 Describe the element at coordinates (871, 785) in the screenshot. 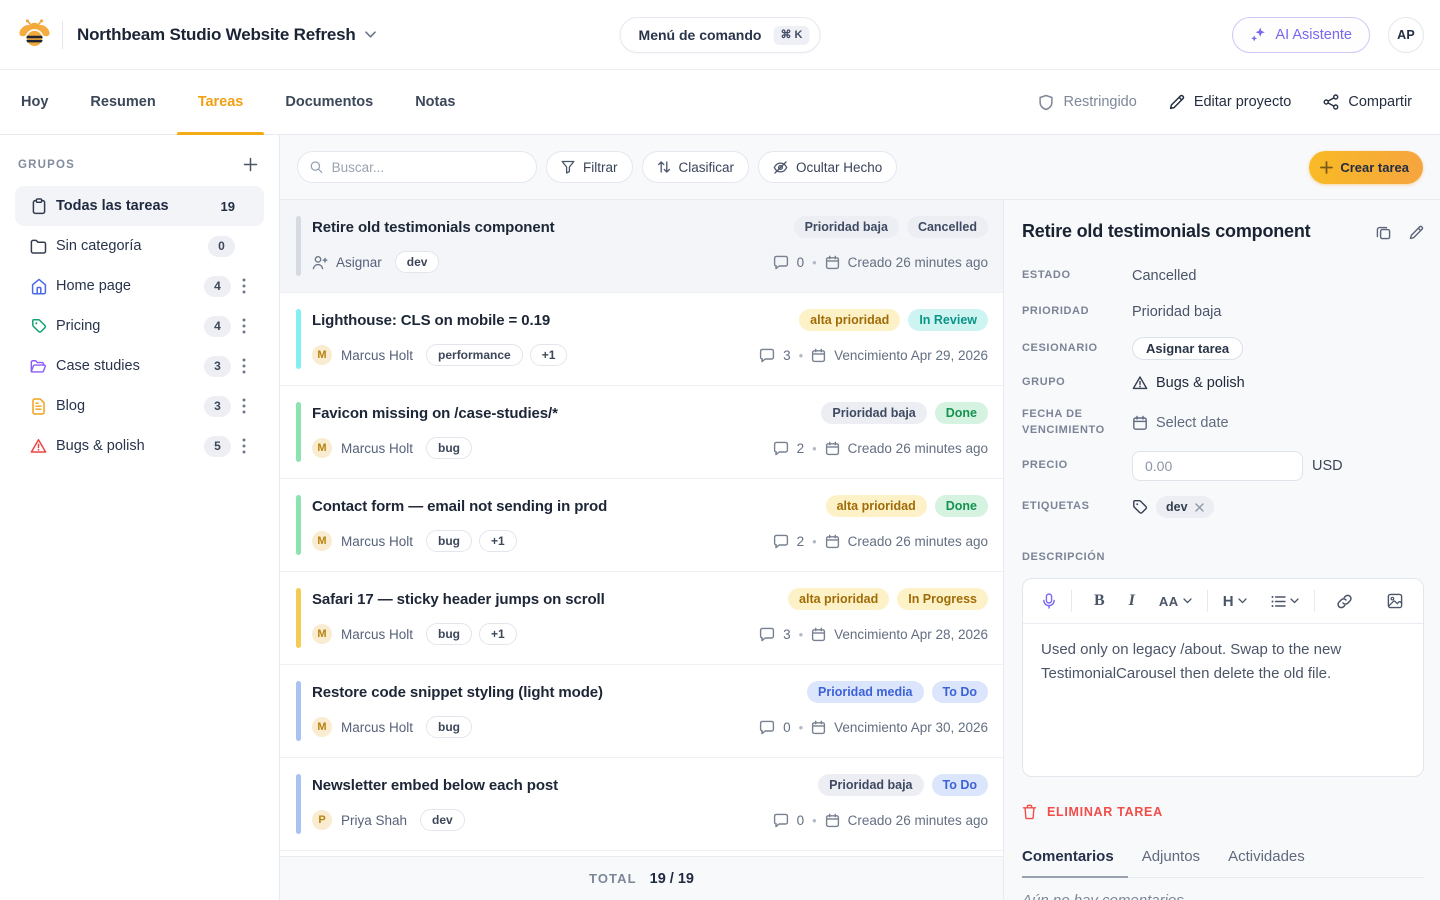

I see `priority-badge: Prioridad baja` at that location.